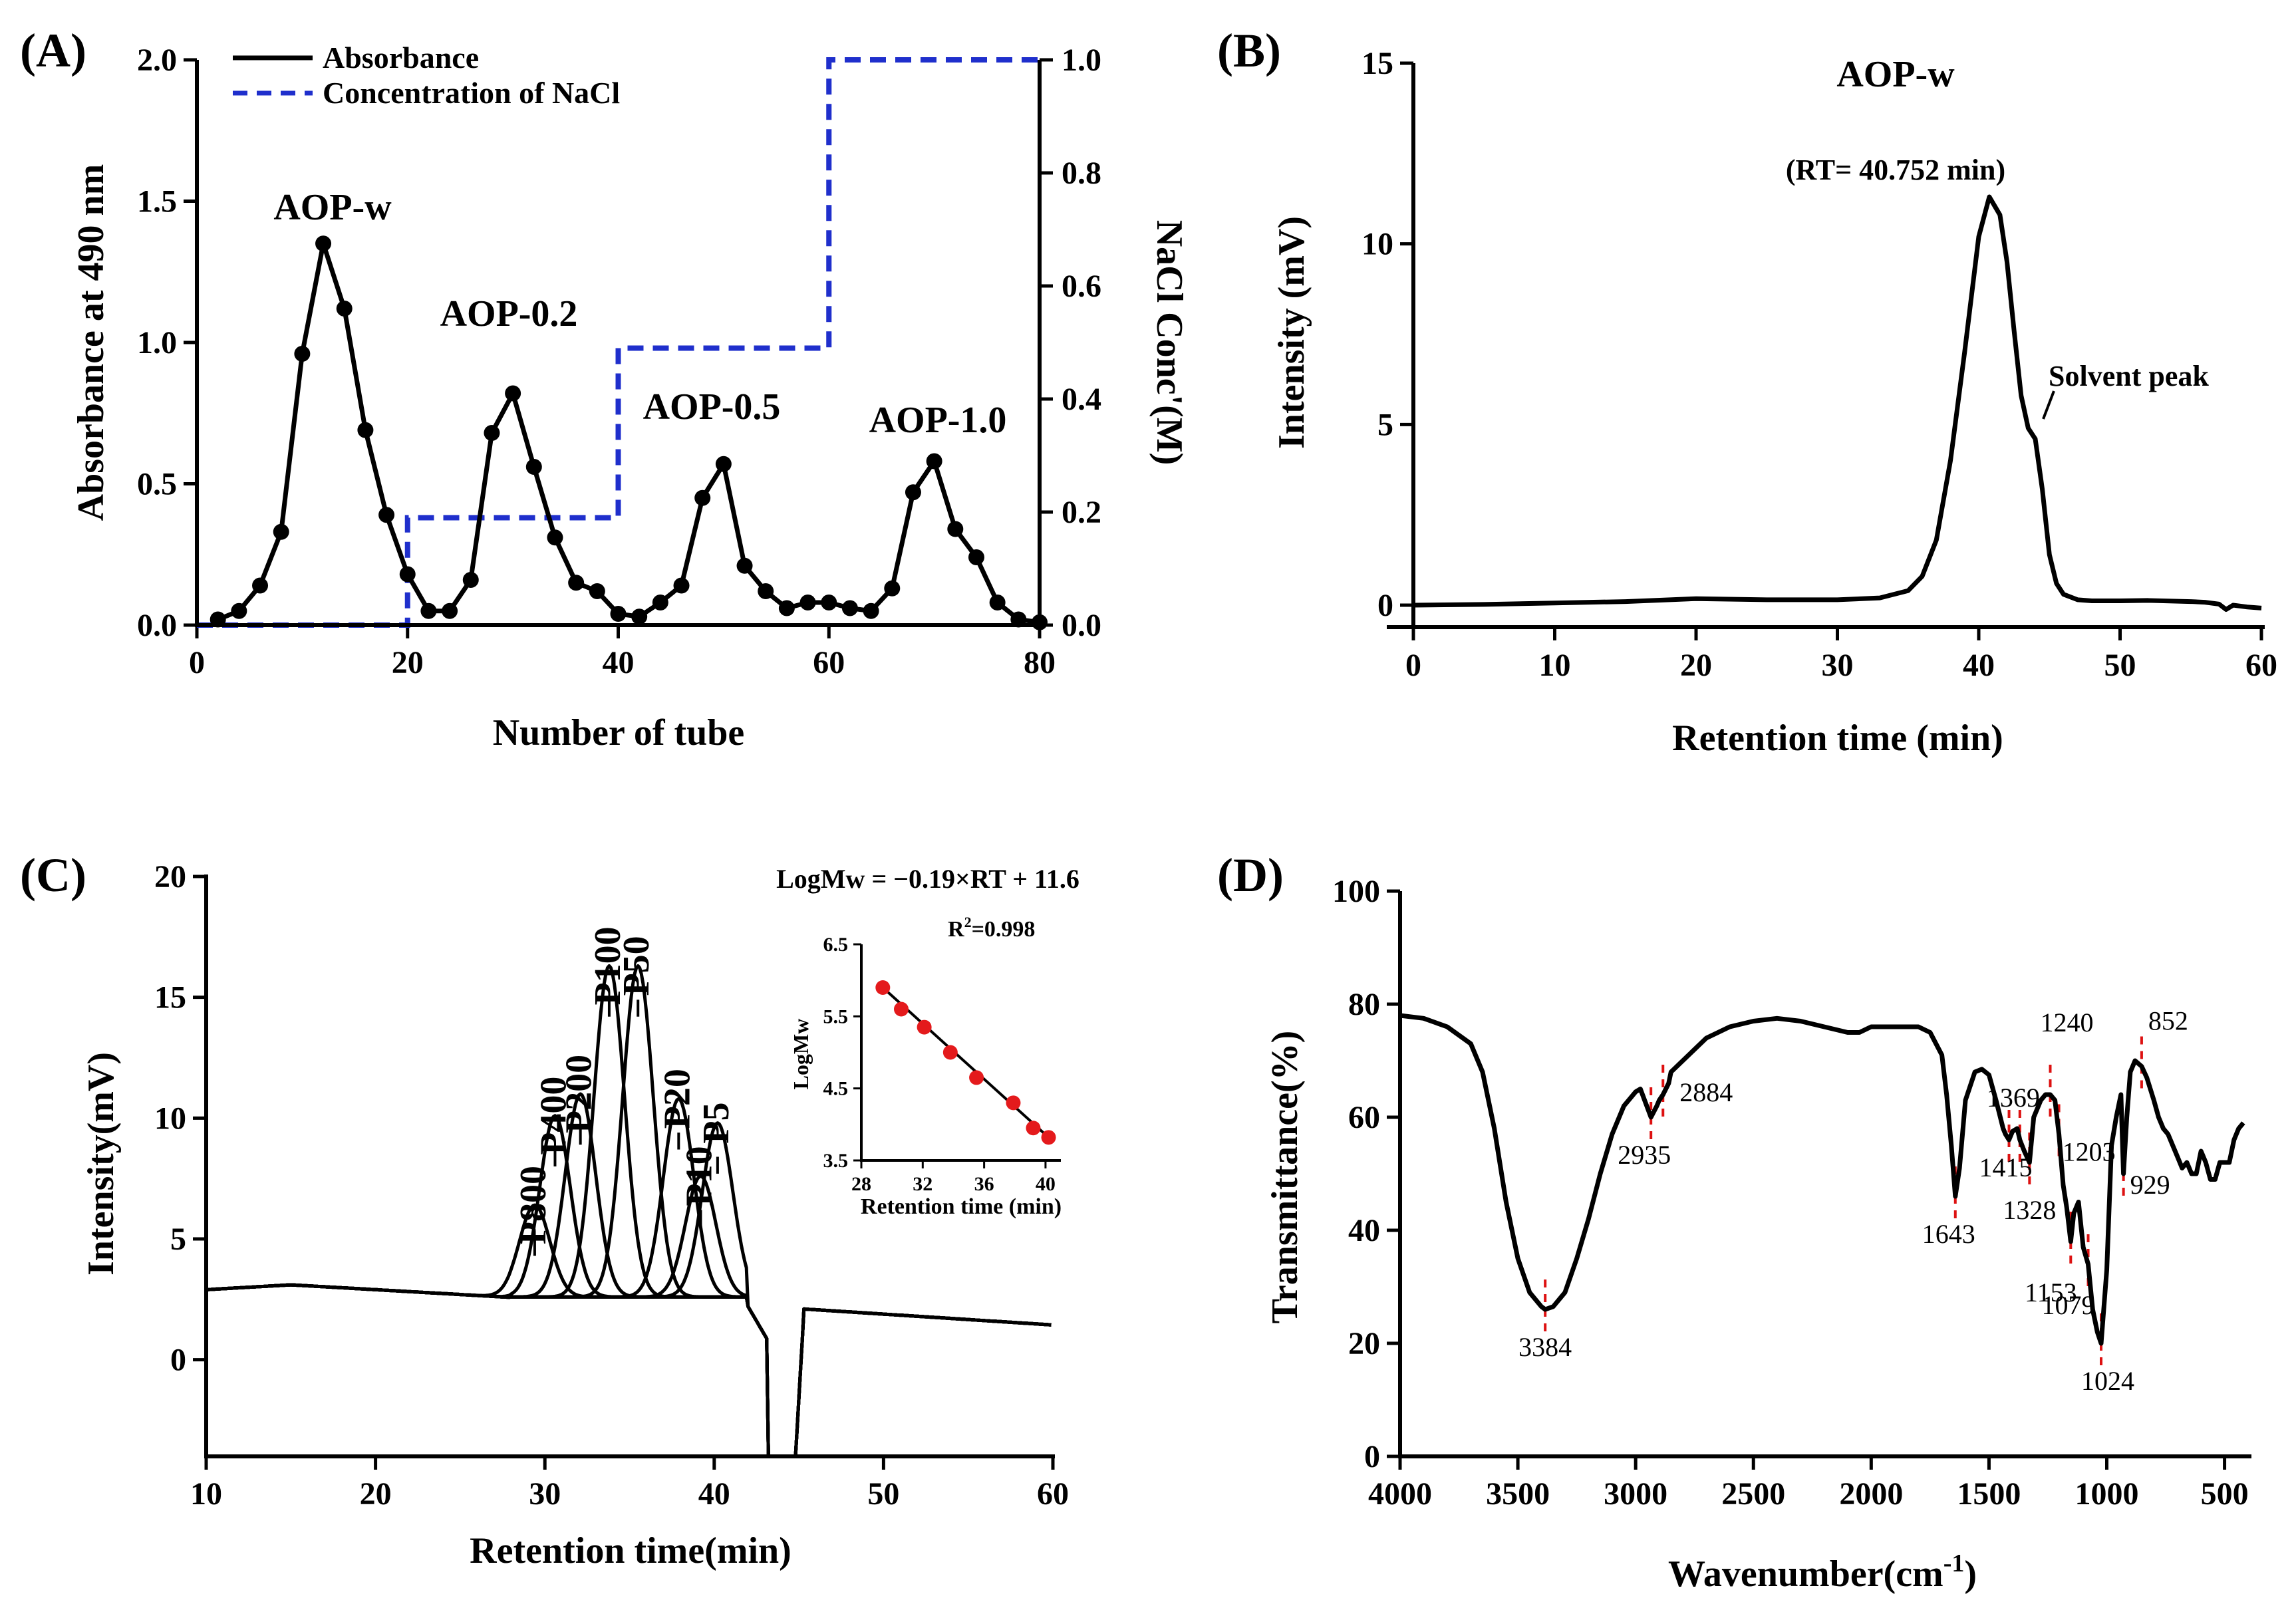 The width and height of the screenshot is (2296, 1610). Describe the element at coordinates (628, 433) in the screenshot. I see `absorbance-line` at that location.